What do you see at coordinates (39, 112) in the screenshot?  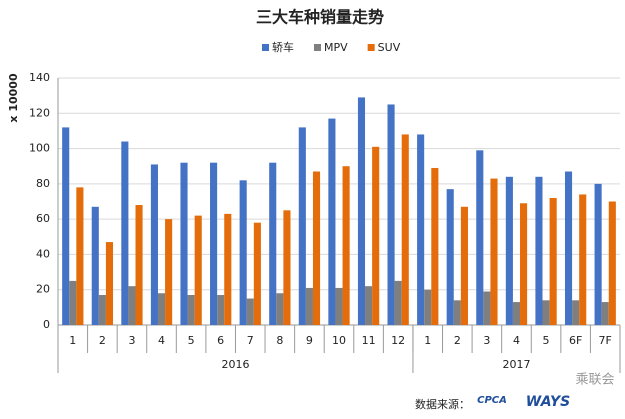 I see `y-tick-label: 120` at bounding box center [39, 112].